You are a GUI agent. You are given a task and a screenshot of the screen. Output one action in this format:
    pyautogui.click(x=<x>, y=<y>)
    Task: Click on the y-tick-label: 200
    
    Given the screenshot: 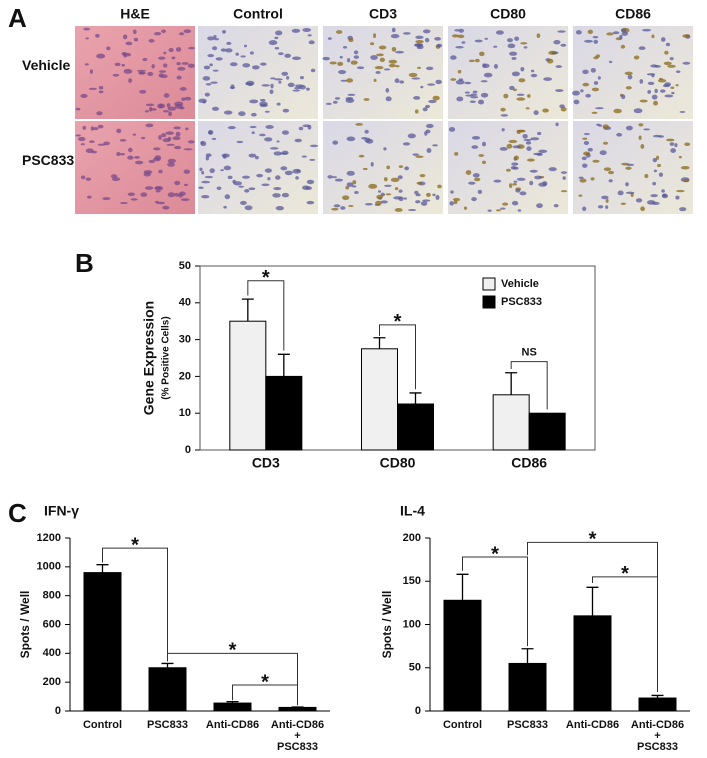 What is the action you would take?
    pyautogui.click(x=412, y=538)
    